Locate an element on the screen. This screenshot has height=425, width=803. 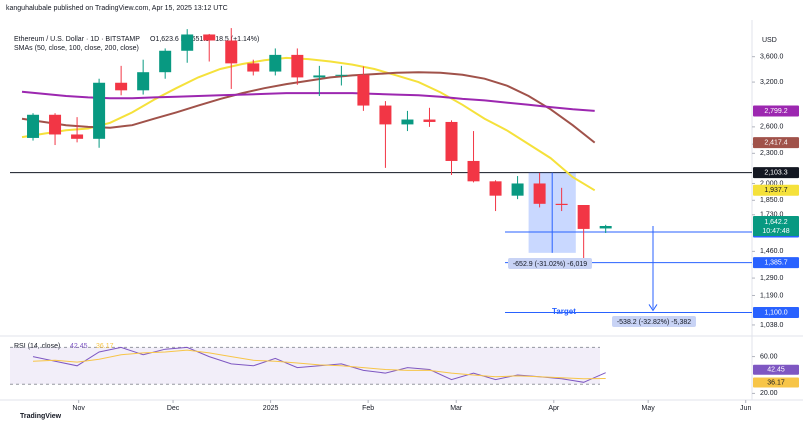
price-line-tag: 1,385.7 is located at coordinates (775, 262).